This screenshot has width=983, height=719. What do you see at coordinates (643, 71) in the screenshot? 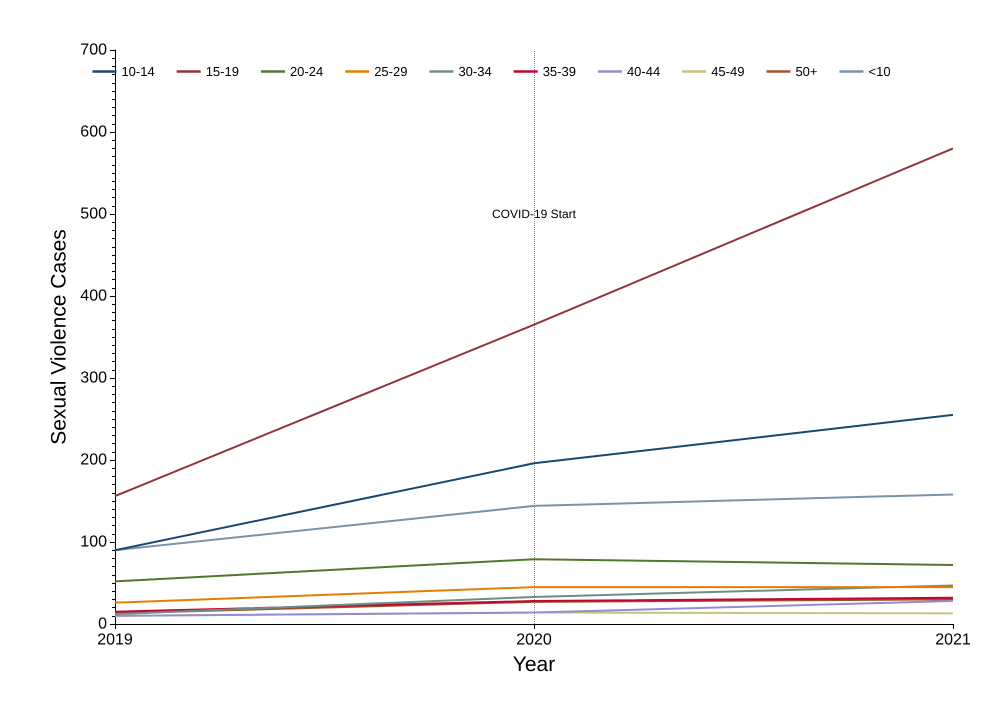
I see `legend-label: 40-44` at bounding box center [643, 71].